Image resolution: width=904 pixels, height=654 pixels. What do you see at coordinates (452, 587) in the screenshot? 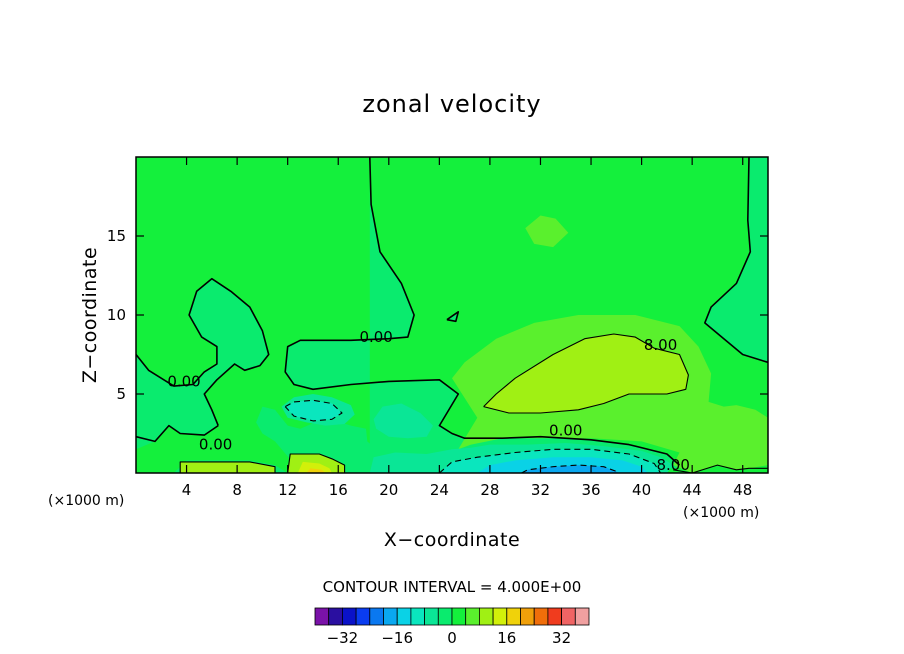
I see `contour-interval-text: CONTOUR INTERVAL = 4.000E+00` at bounding box center [452, 587].